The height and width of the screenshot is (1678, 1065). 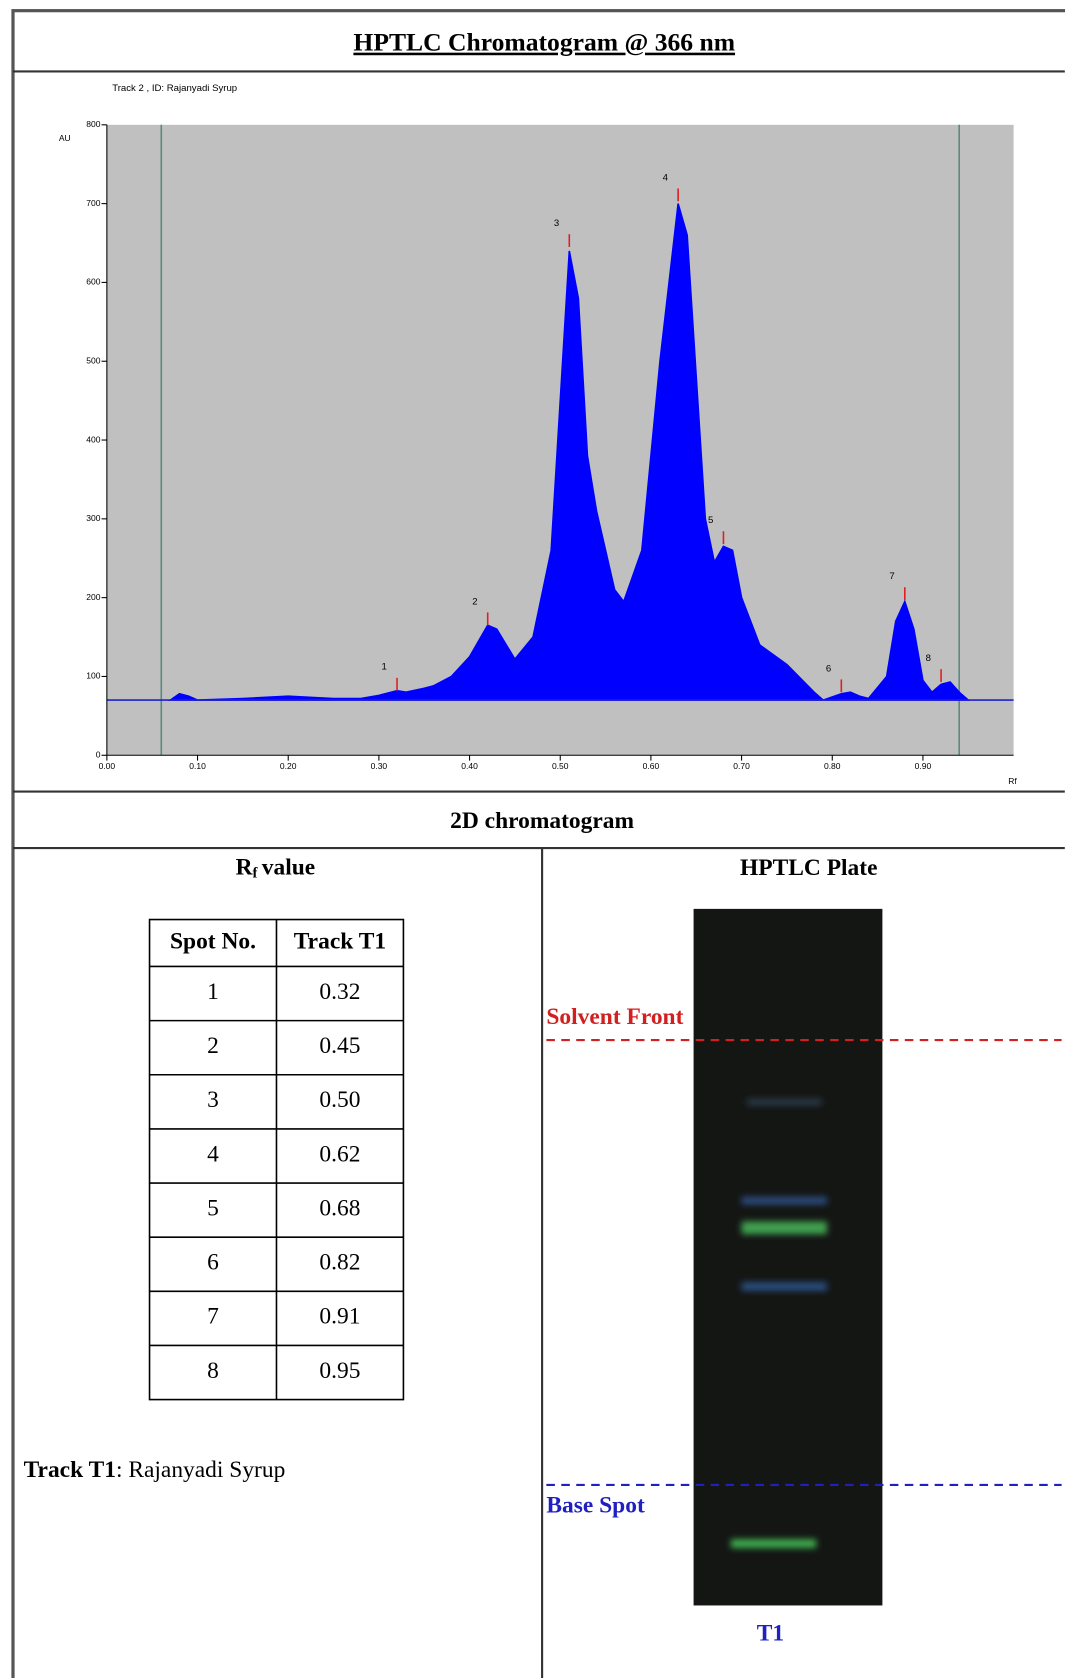 What do you see at coordinates (107, 766) in the screenshot?
I see `x-tick-label: 0.00` at bounding box center [107, 766].